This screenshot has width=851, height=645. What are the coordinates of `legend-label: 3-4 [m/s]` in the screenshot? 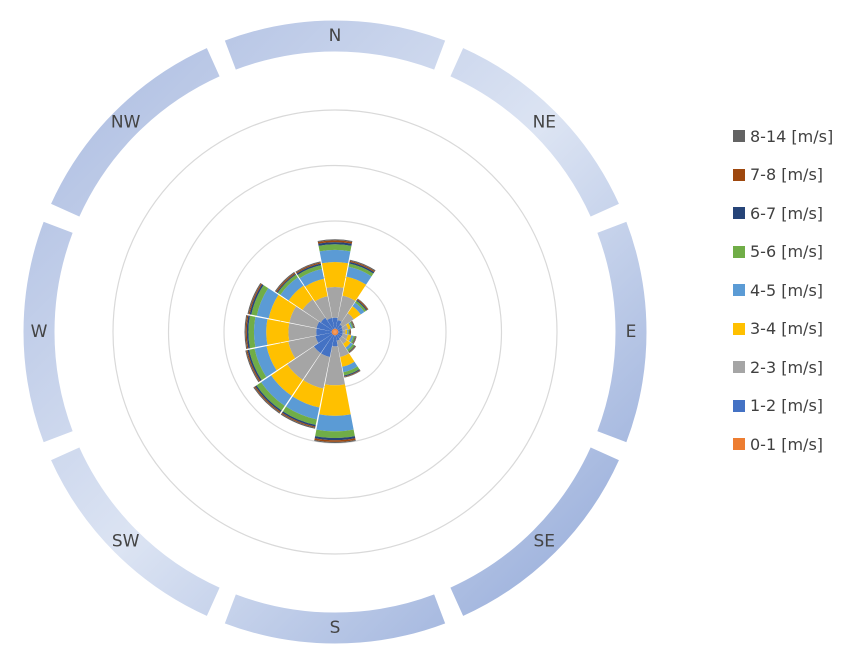 It's located at (787, 328).